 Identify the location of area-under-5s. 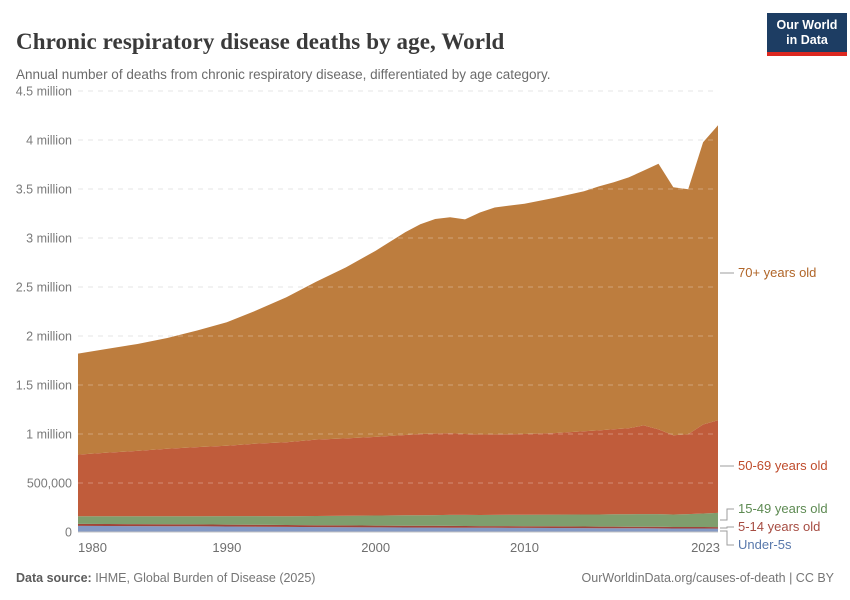
(398, 528).